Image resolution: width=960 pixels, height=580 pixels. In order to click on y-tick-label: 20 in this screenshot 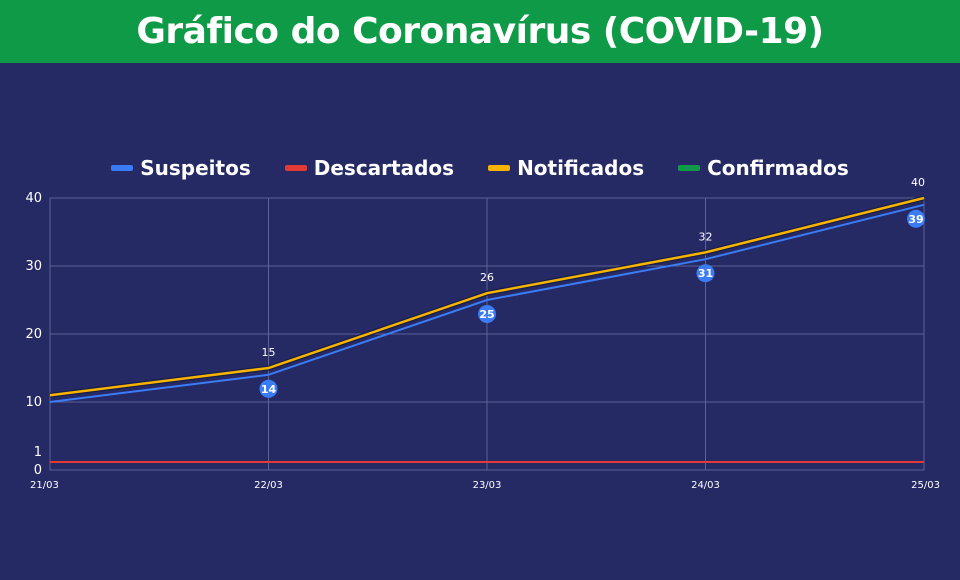, I will do `click(33, 334)`.